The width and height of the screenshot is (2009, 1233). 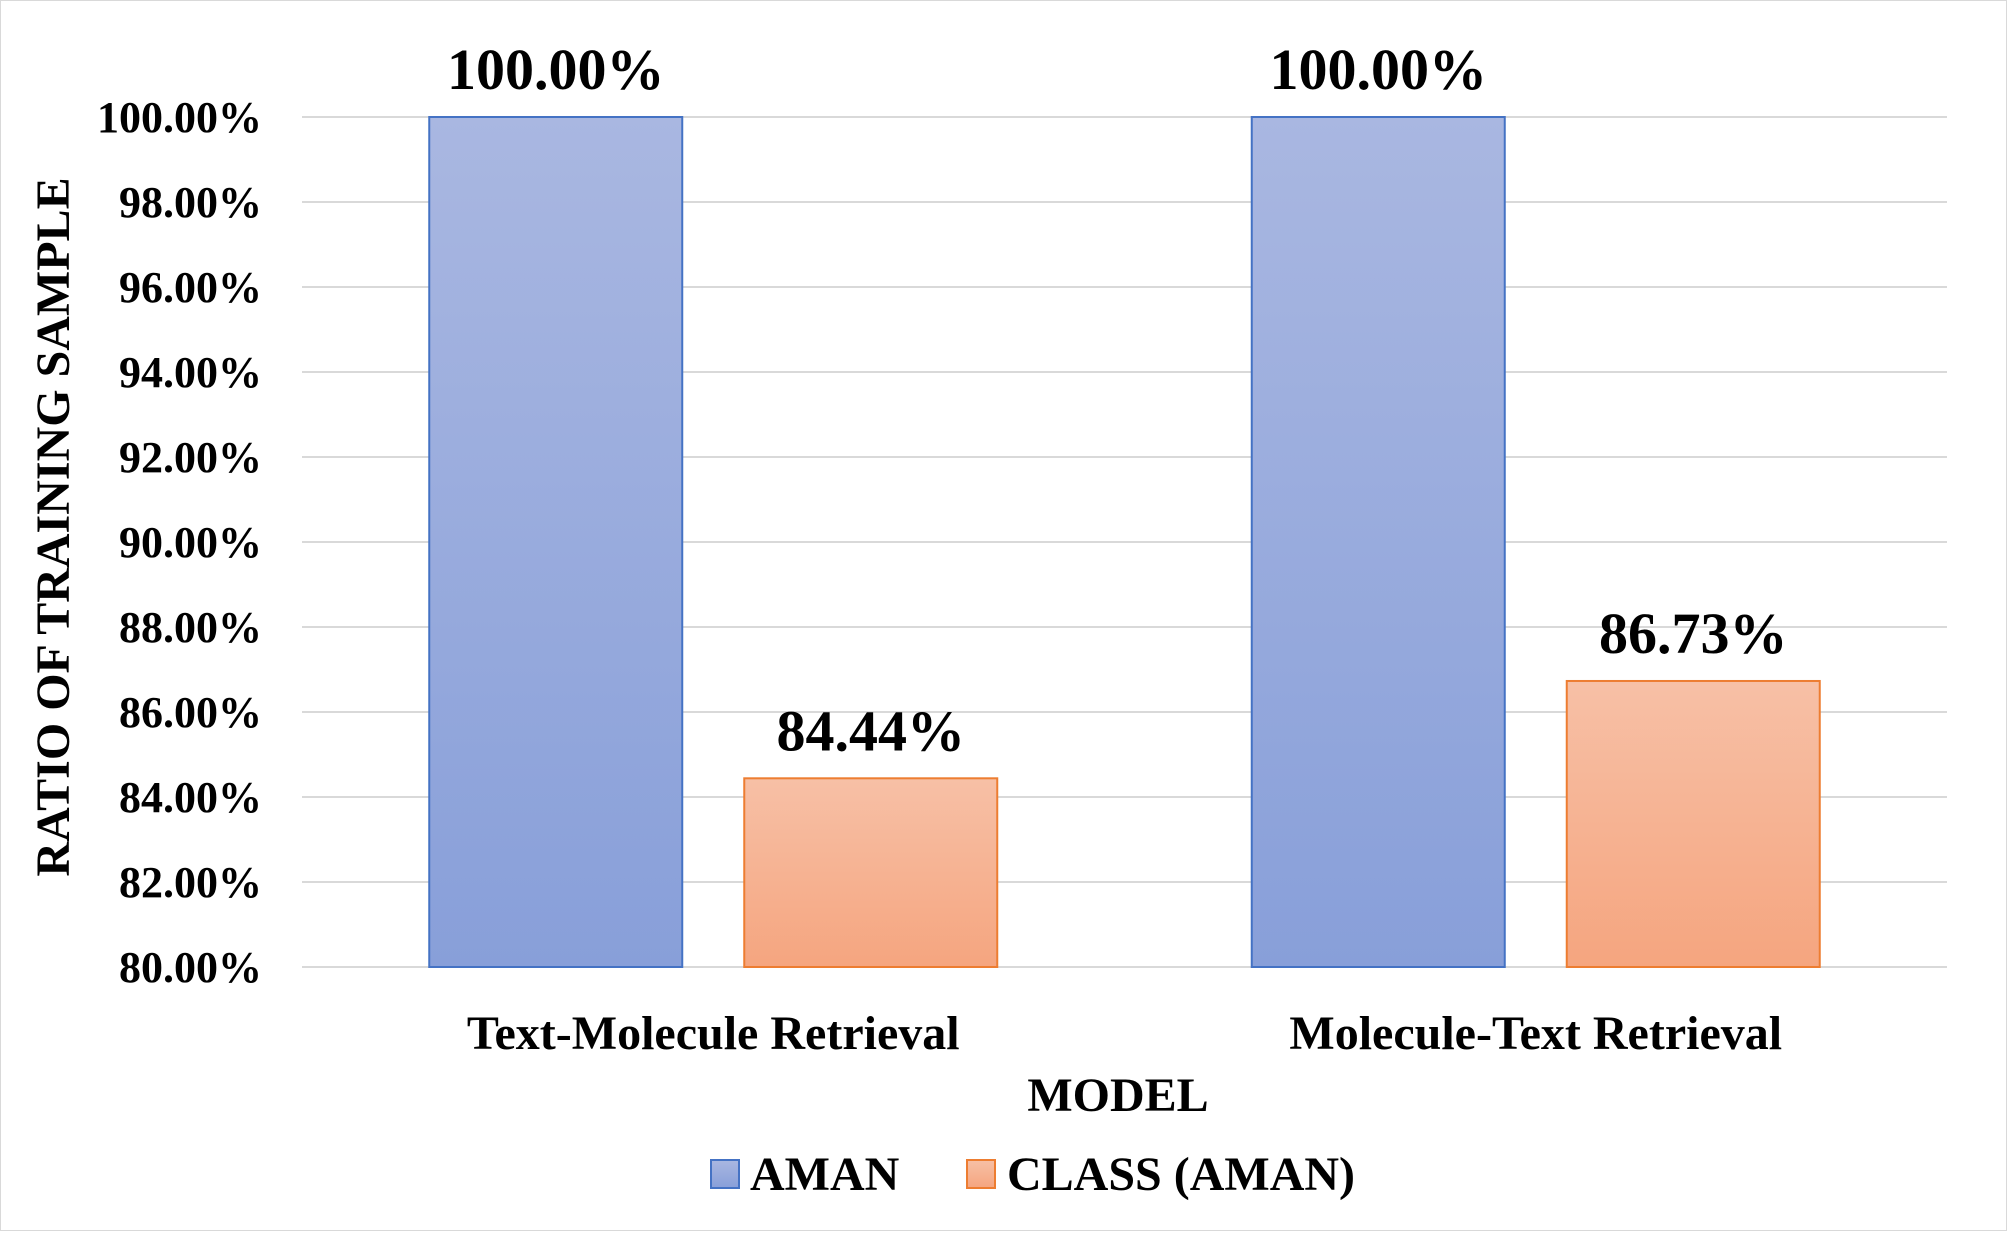 I want to click on y-tick-label: 82.00%, so click(x=190, y=882).